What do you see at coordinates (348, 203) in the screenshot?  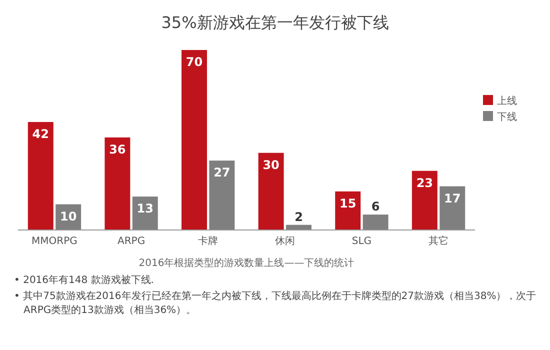 I see `data-label: 15` at bounding box center [348, 203].